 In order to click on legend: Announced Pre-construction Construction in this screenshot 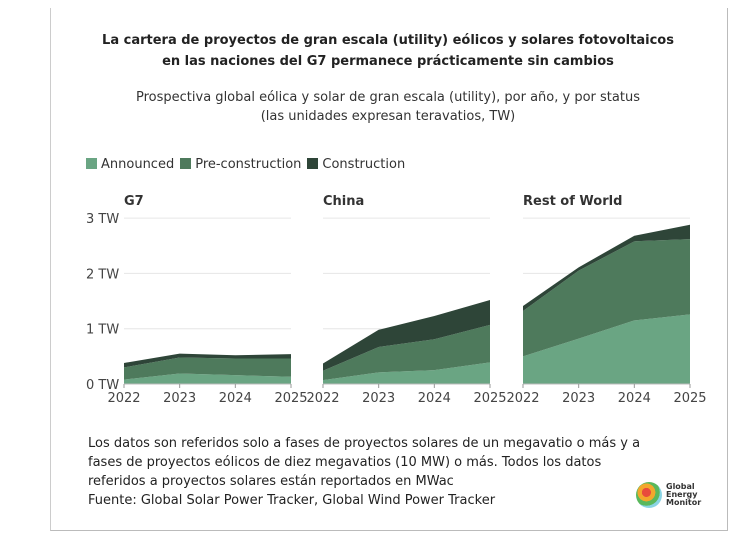, I will do `click(245, 164)`.